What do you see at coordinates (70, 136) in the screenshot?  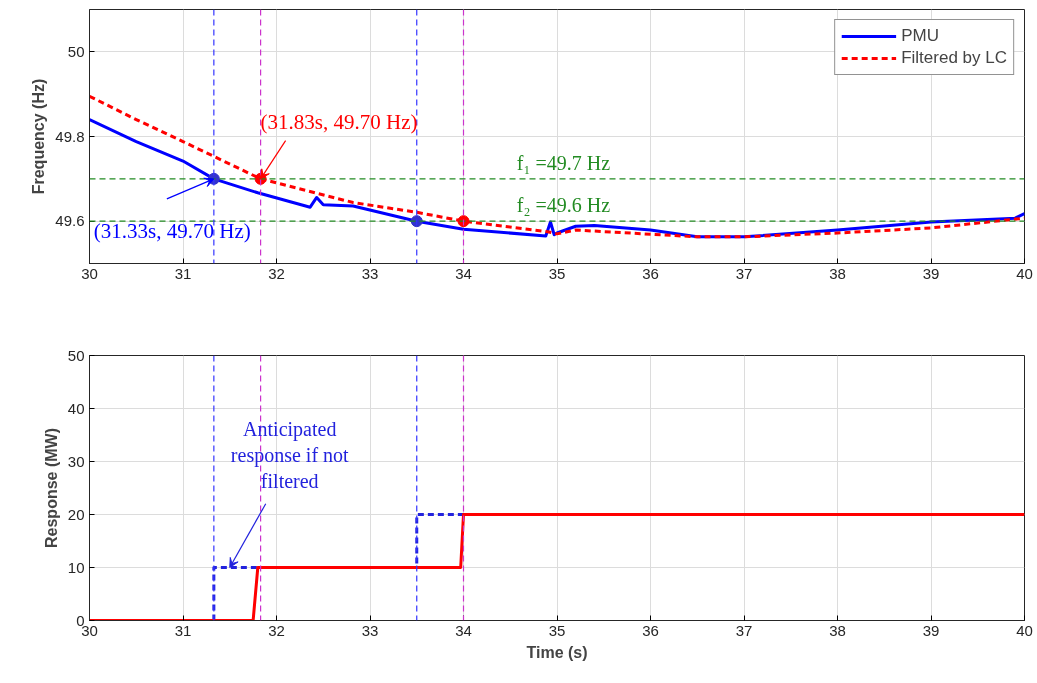 I see `y-tick-label: 49.8` at bounding box center [70, 136].